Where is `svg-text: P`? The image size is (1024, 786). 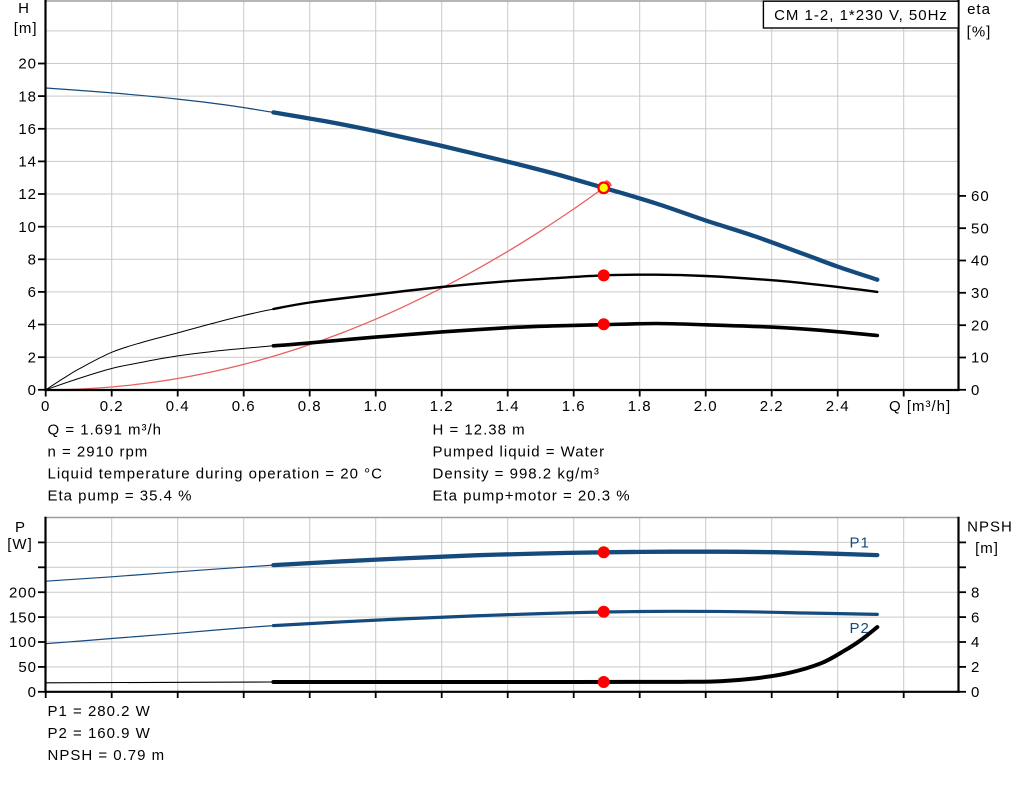 svg-text: P is located at coordinates (20, 527).